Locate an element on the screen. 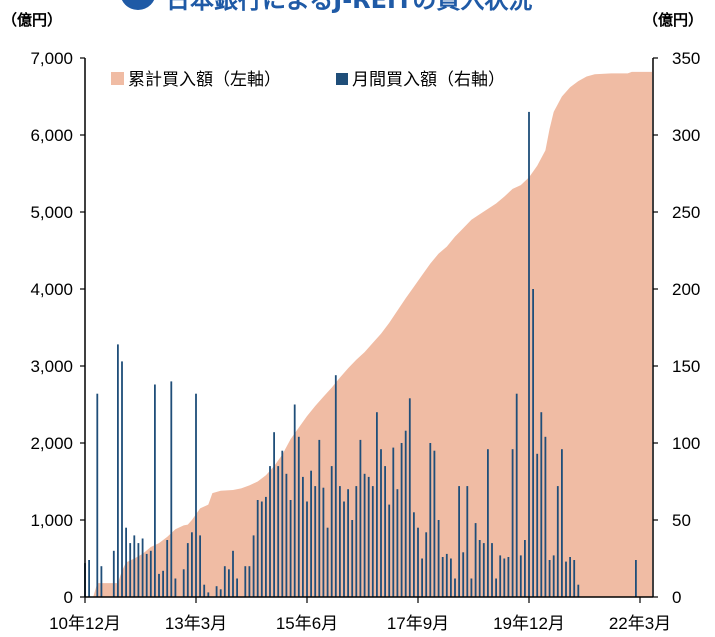 The height and width of the screenshot is (637, 715). left-tick-label: 3,000 is located at coordinates (51, 366).